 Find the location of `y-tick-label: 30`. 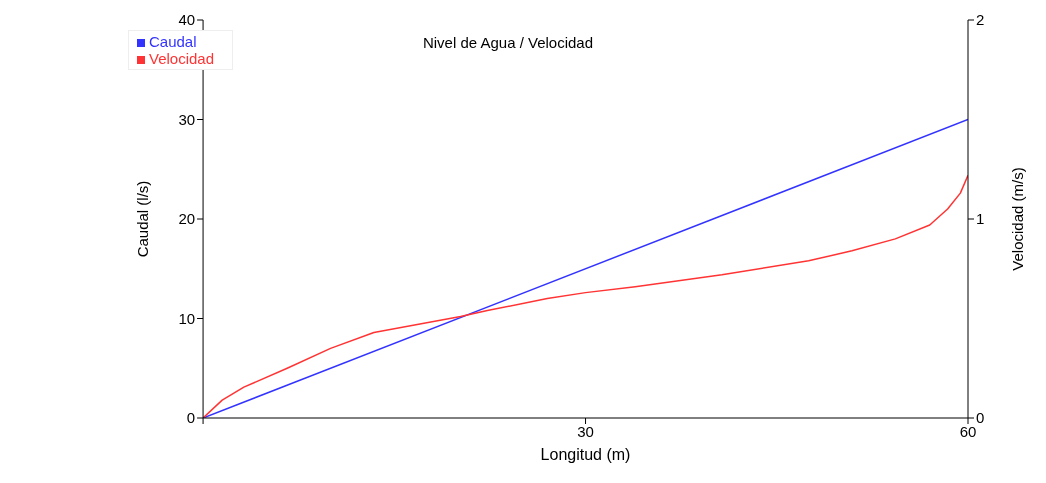

y-tick-label: 30 is located at coordinates (187, 119).